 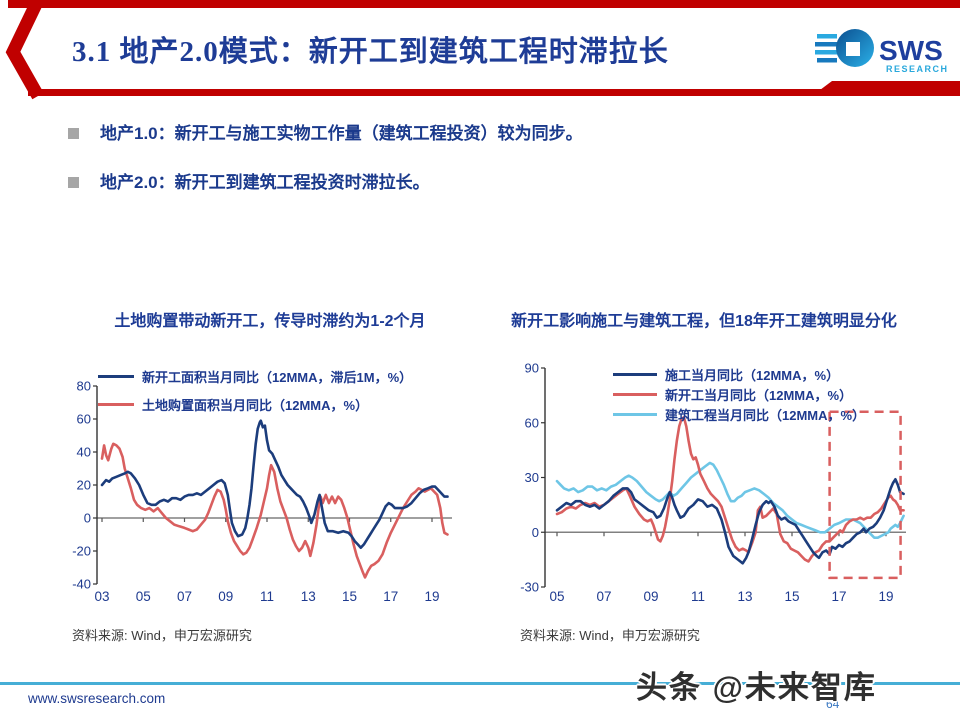 I want to click on legend-item: 施工当月同比（12MMA，%）, so click(x=739, y=374).